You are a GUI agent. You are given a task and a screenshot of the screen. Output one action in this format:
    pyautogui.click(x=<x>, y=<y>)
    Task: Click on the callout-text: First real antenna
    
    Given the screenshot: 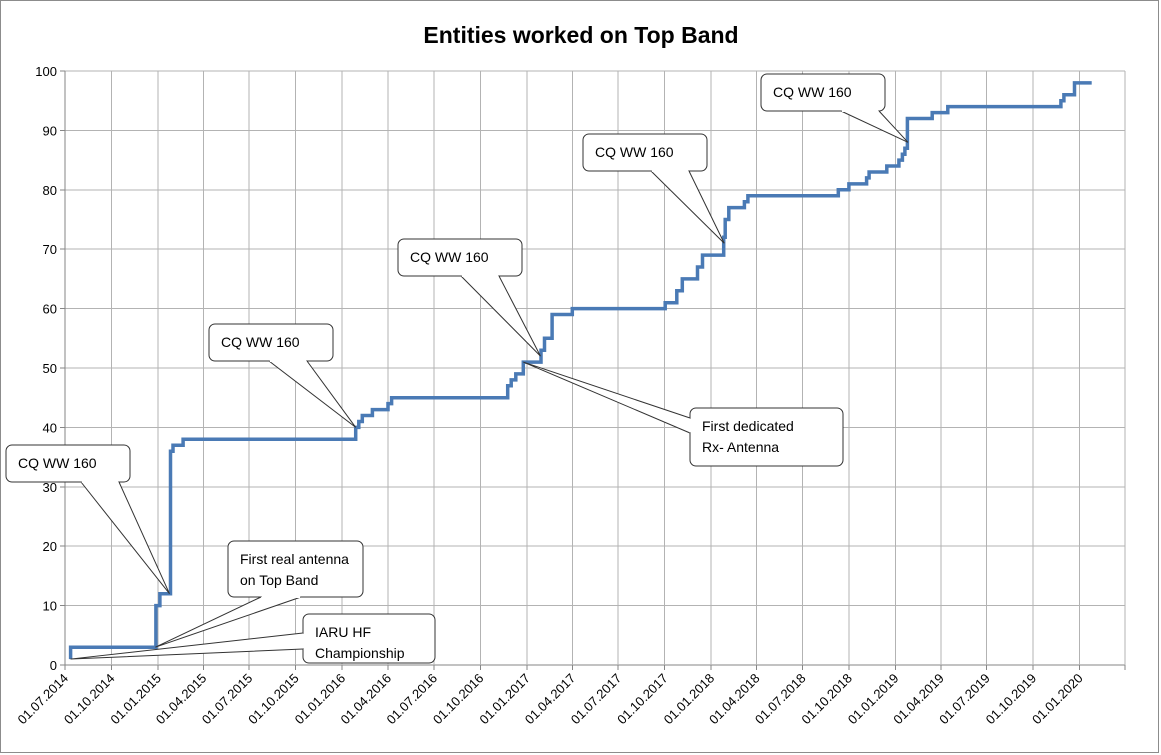 What is the action you would take?
    pyautogui.click(x=294, y=559)
    